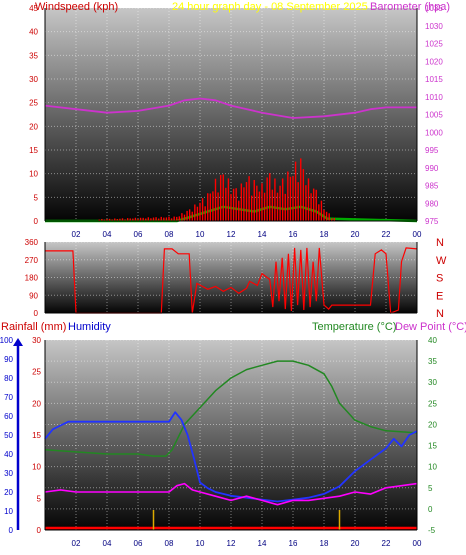 This screenshot has width=466, height=555. I want to click on barometer-tick-label: 1015, so click(434, 79).